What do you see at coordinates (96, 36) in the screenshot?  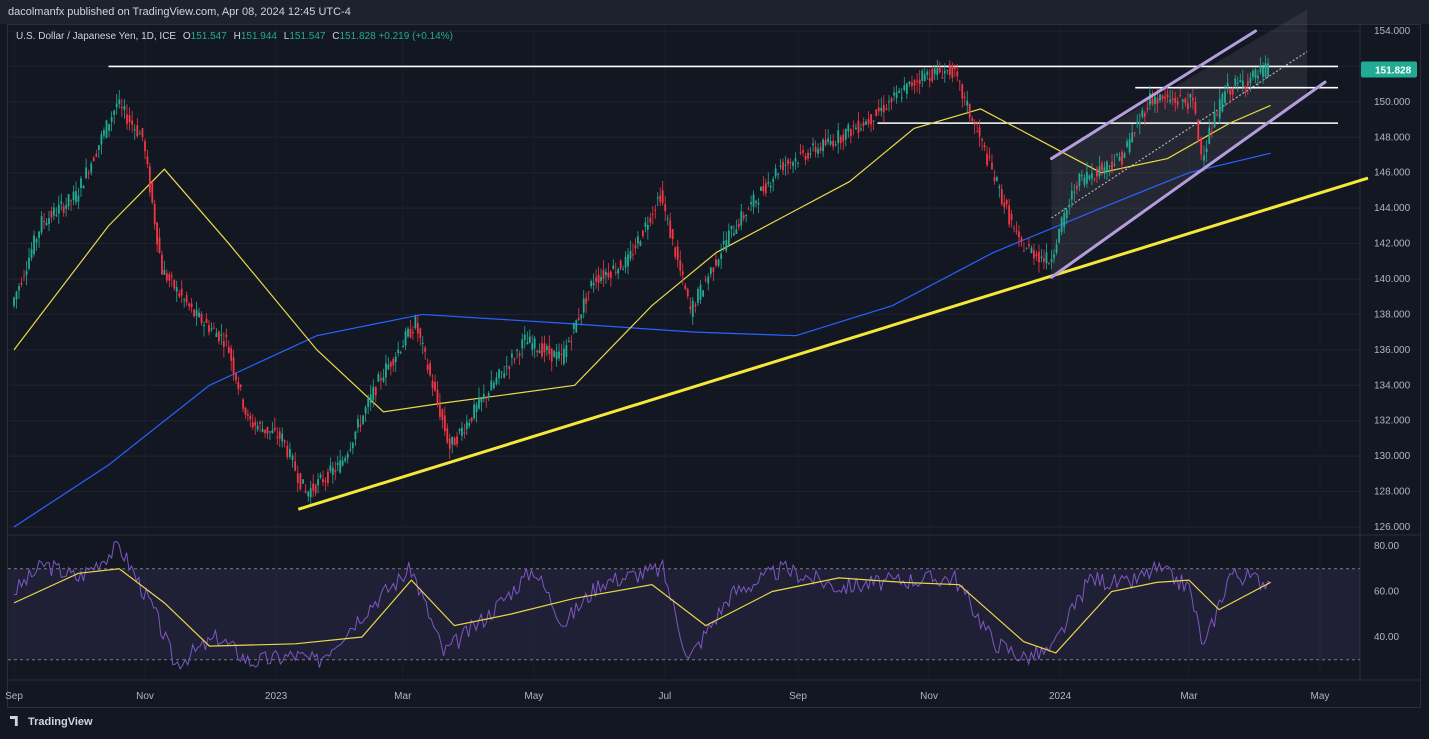 I see `symbol-name: U.S. Dollar / Japanese Yen, 1D, ICE` at bounding box center [96, 36].